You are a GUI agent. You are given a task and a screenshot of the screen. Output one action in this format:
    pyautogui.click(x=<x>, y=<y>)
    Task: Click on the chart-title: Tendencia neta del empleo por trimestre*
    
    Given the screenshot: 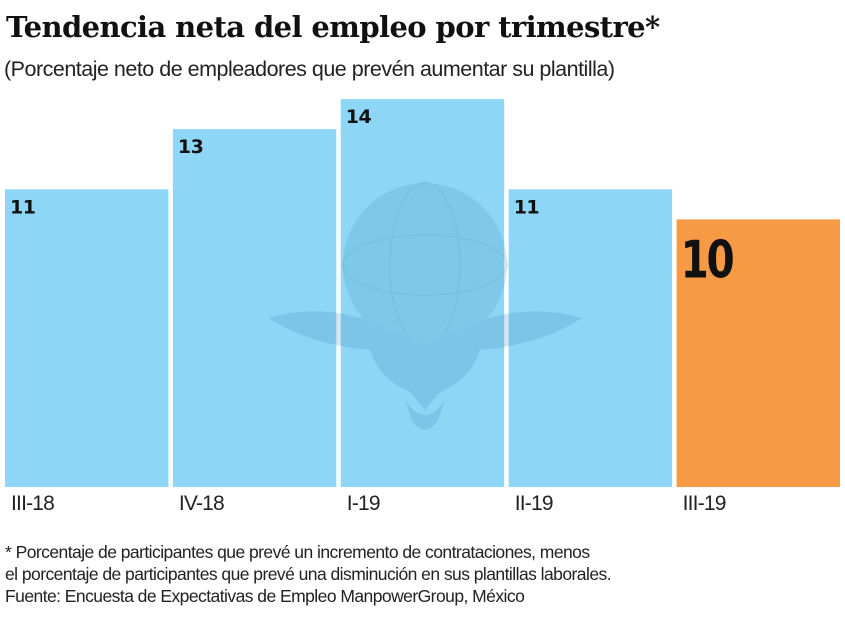 What is the action you would take?
    pyautogui.click(x=333, y=27)
    